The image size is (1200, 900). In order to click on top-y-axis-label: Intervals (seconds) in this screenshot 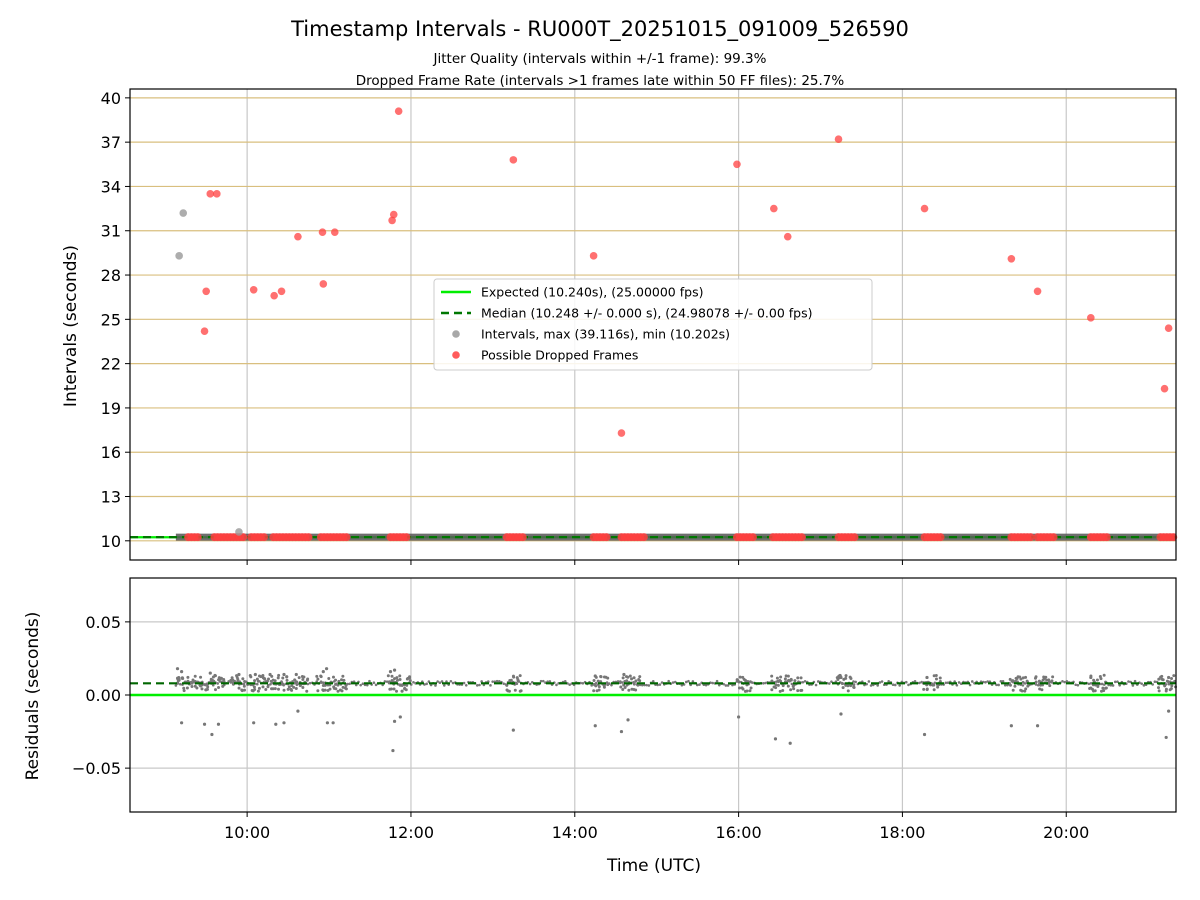, I will do `click(71, 326)`.